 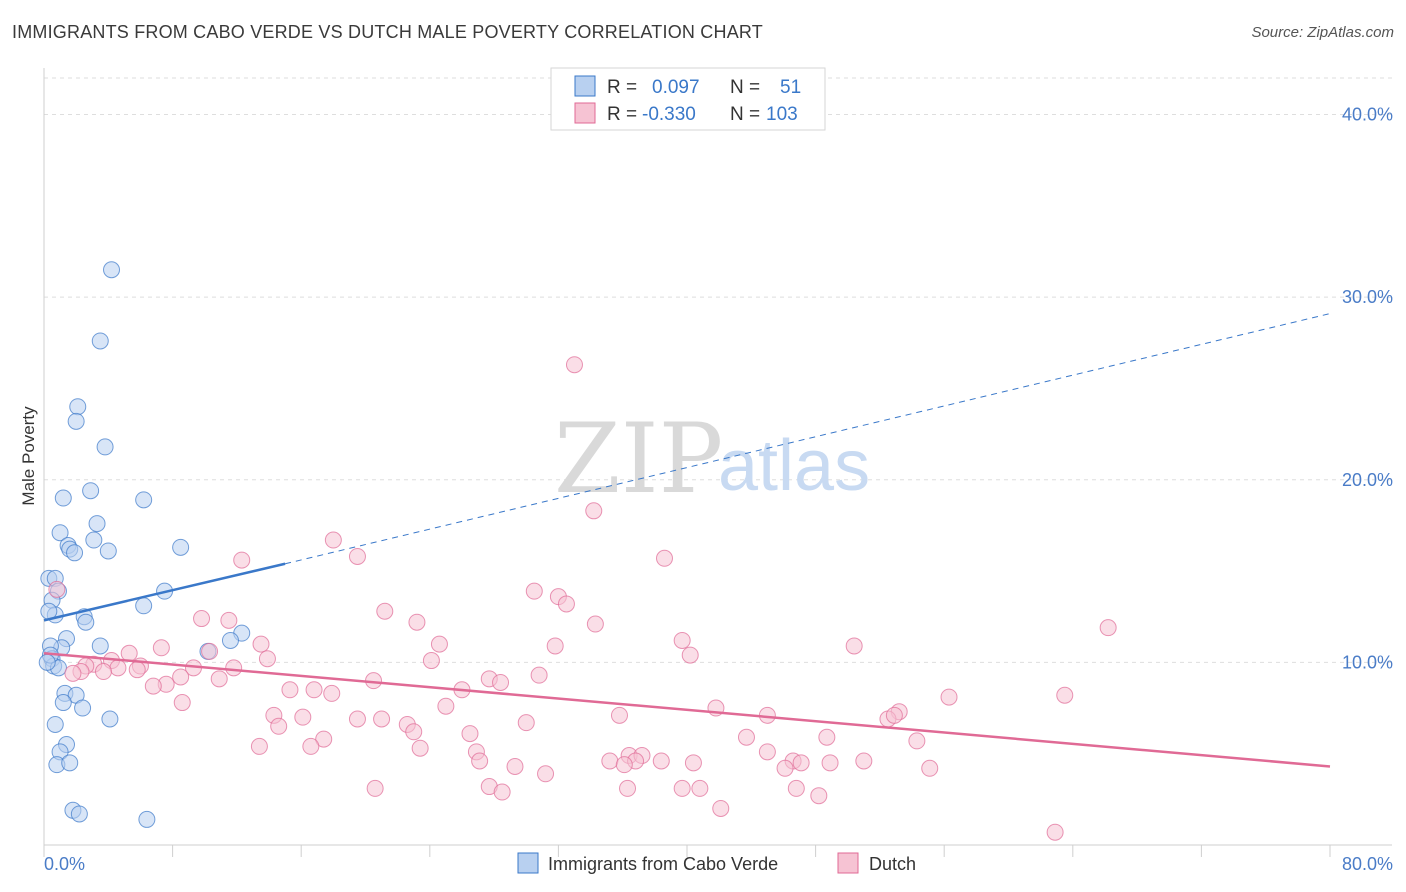 I want to click on legend-n-label-2: N =, so click(x=745, y=114).